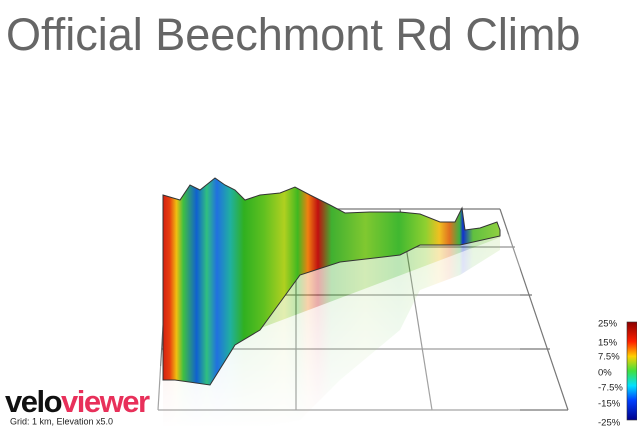  What do you see at coordinates (609, 357) in the screenshot?
I see `legend-label: 7.5%` at bounding box center [609, 357].